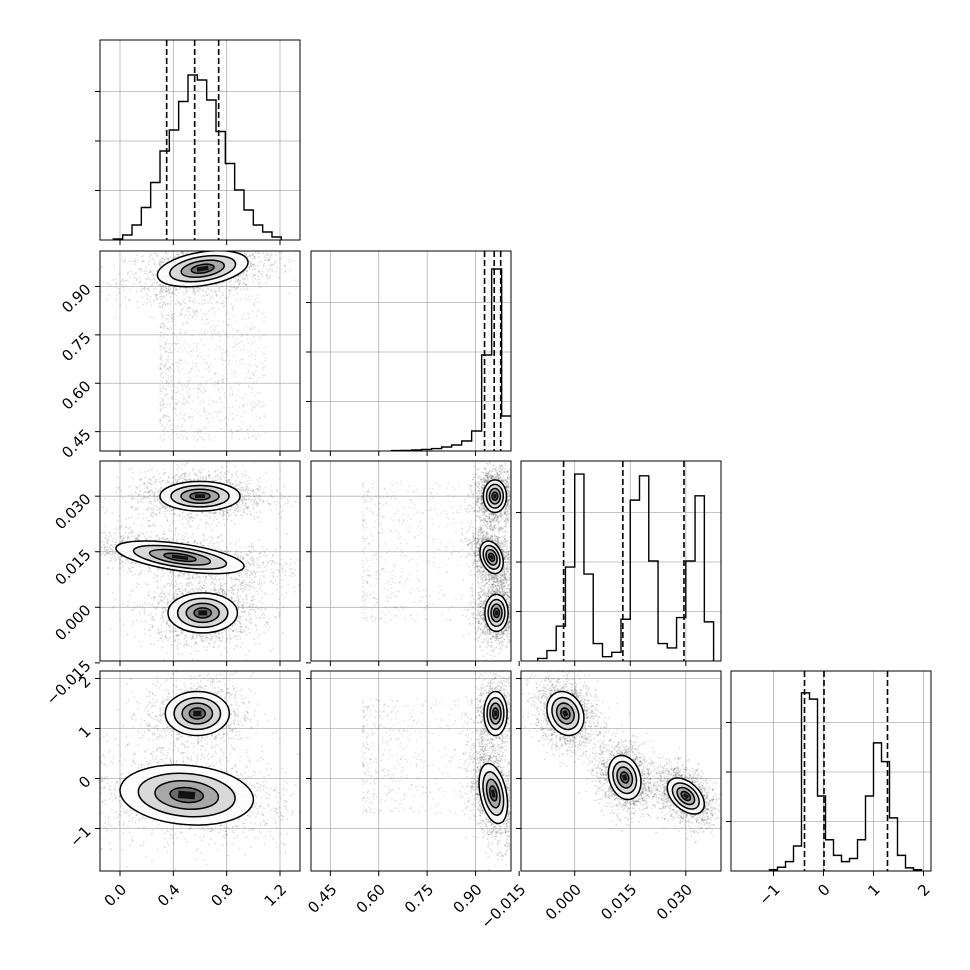 The image size is (970, 970). I want to click on panel-frame, so click(621, 561).